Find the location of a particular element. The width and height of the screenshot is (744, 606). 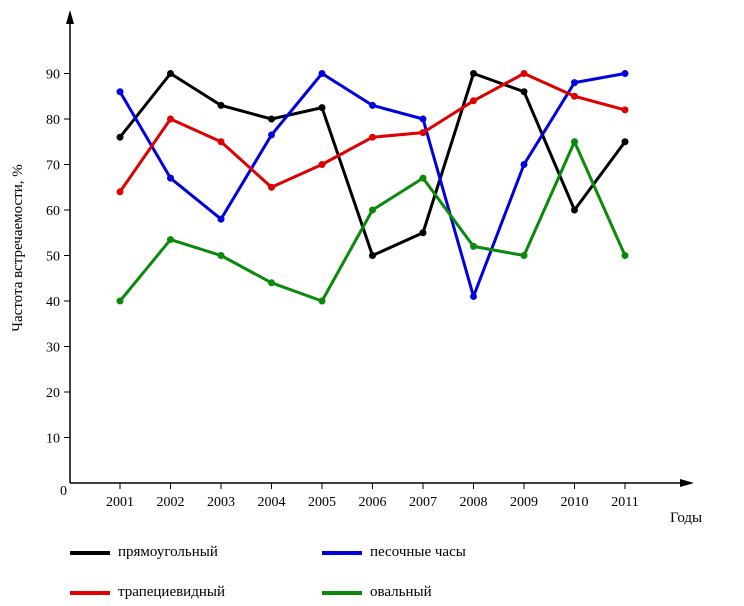

x-tick-label: 2006 is located at coordinates (373, 502).